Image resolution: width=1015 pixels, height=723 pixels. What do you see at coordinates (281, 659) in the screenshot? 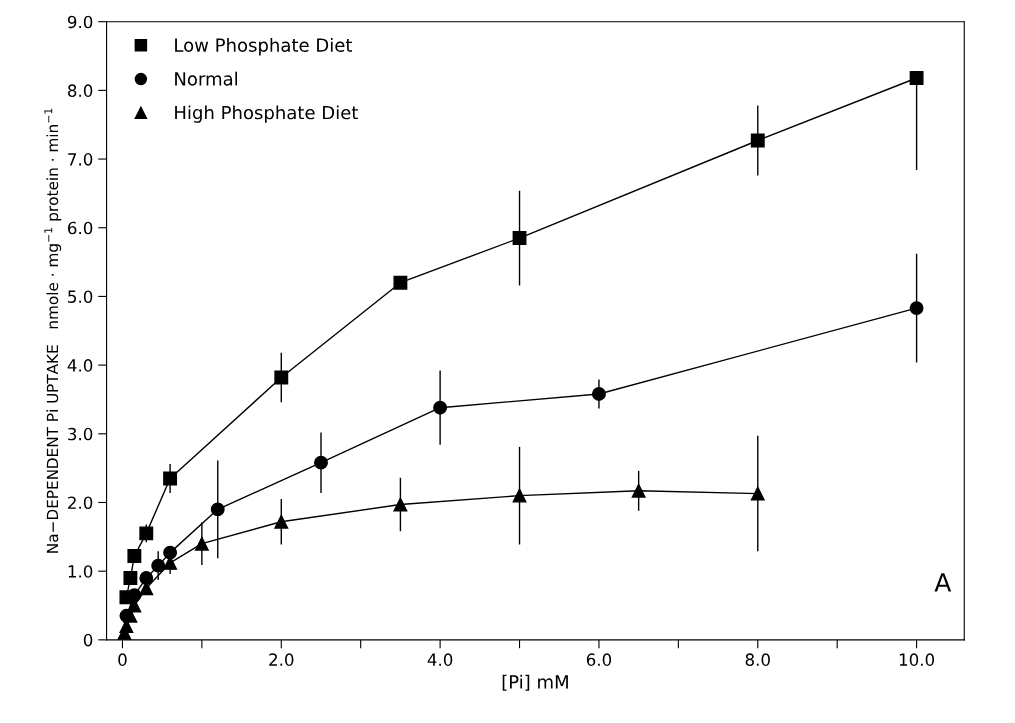
I see `x-tick-label: 2.0` at bounding box center [281, 659].